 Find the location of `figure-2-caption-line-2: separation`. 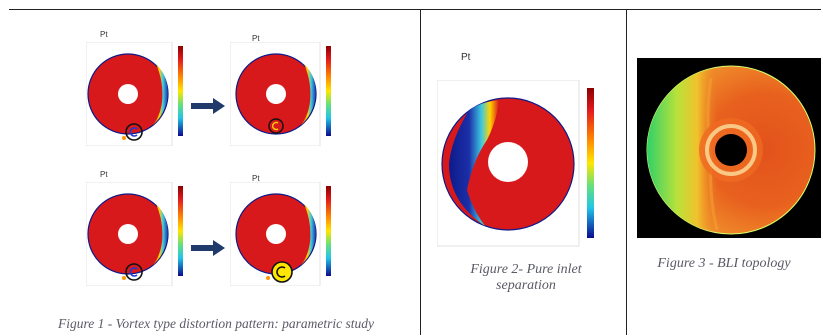

figure-2-caption-line-2: separation is located at coordinates (526, 285).